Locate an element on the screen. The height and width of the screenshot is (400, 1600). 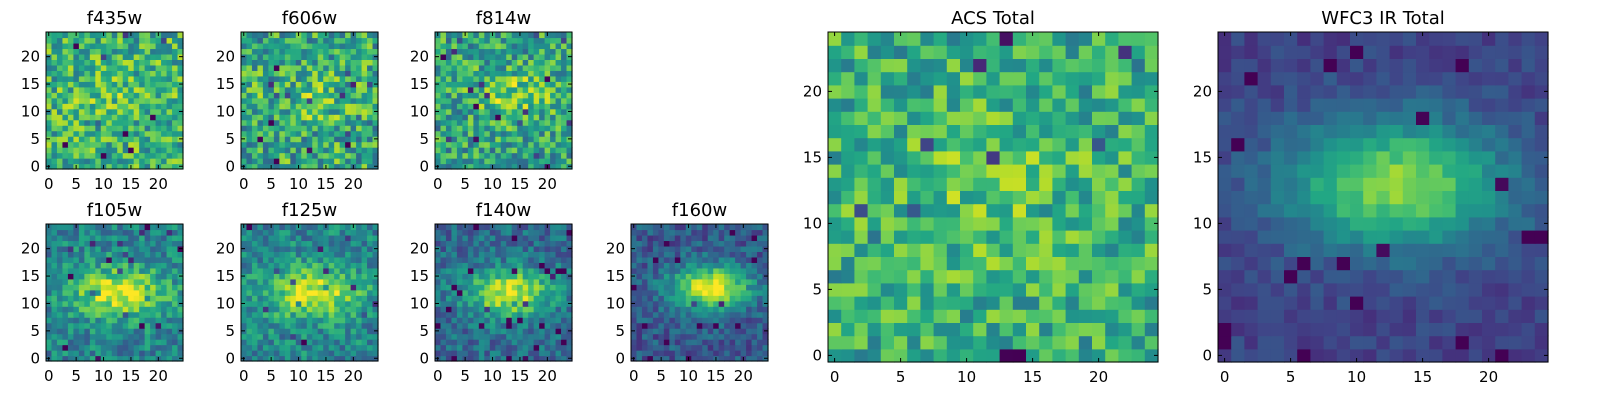
chart-title: f140w is located at coordinates (503, 210).